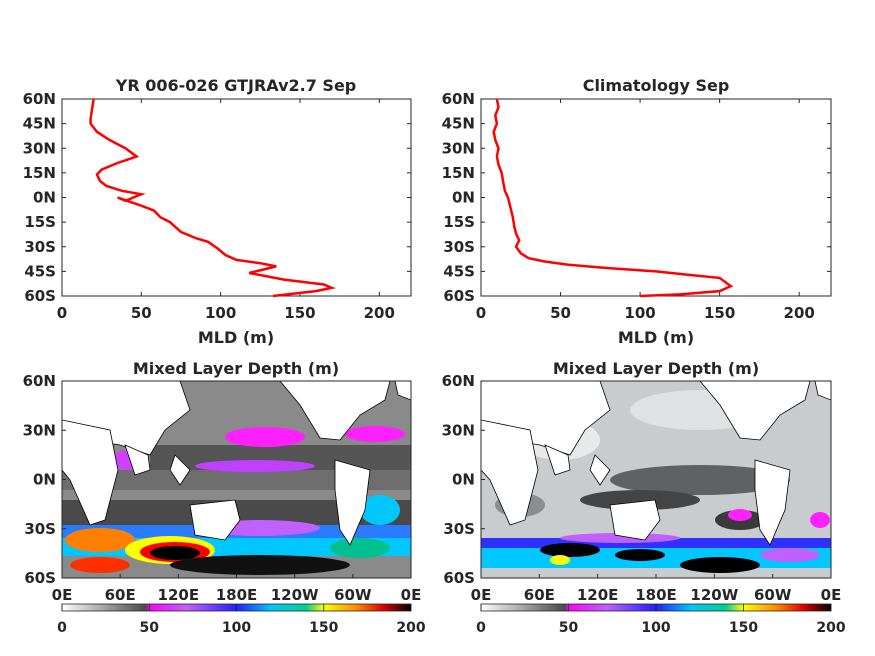 This screenshot has width=875, height=656. I want to click on panel1-axes-box, so click(236, 197).